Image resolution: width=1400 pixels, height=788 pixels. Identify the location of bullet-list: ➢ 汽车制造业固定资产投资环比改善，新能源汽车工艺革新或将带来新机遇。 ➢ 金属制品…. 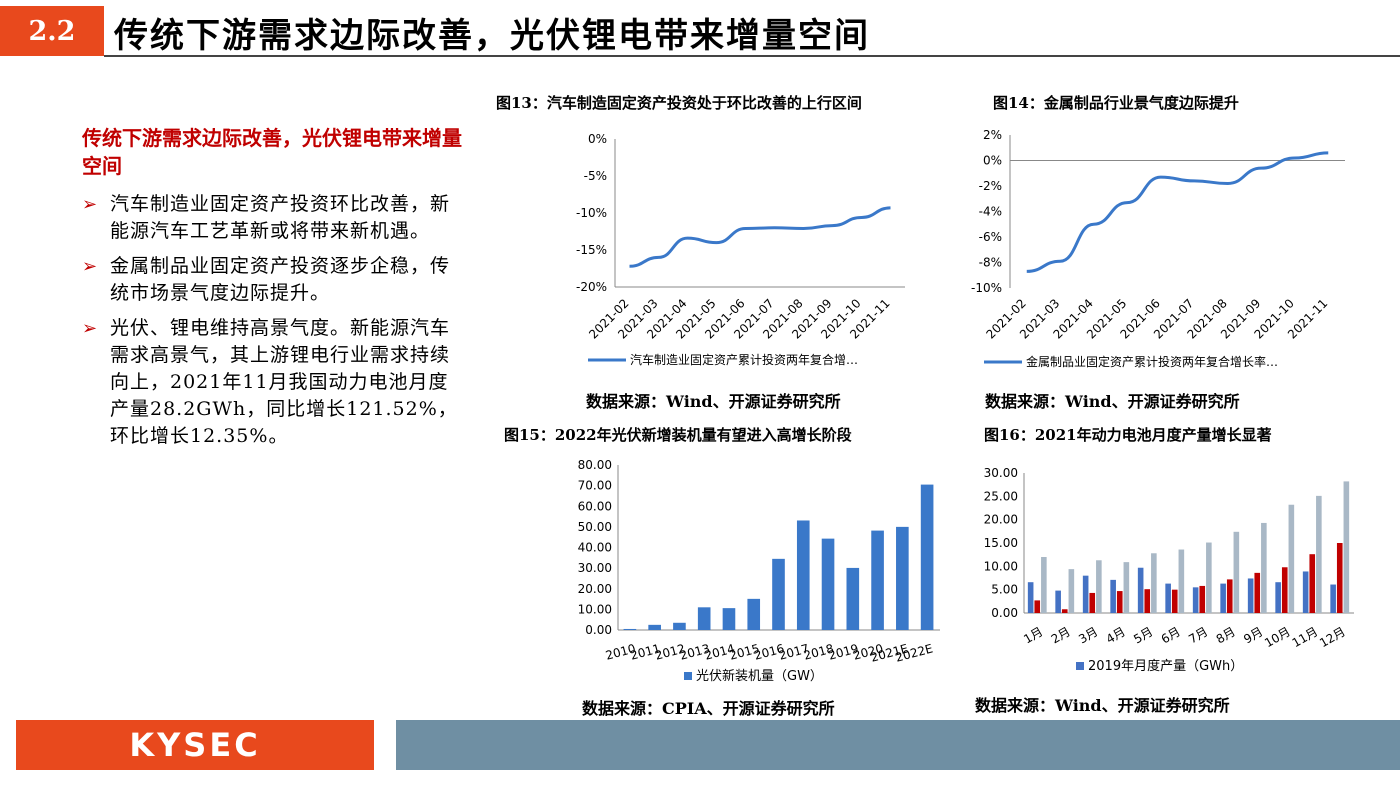
(272, 324).